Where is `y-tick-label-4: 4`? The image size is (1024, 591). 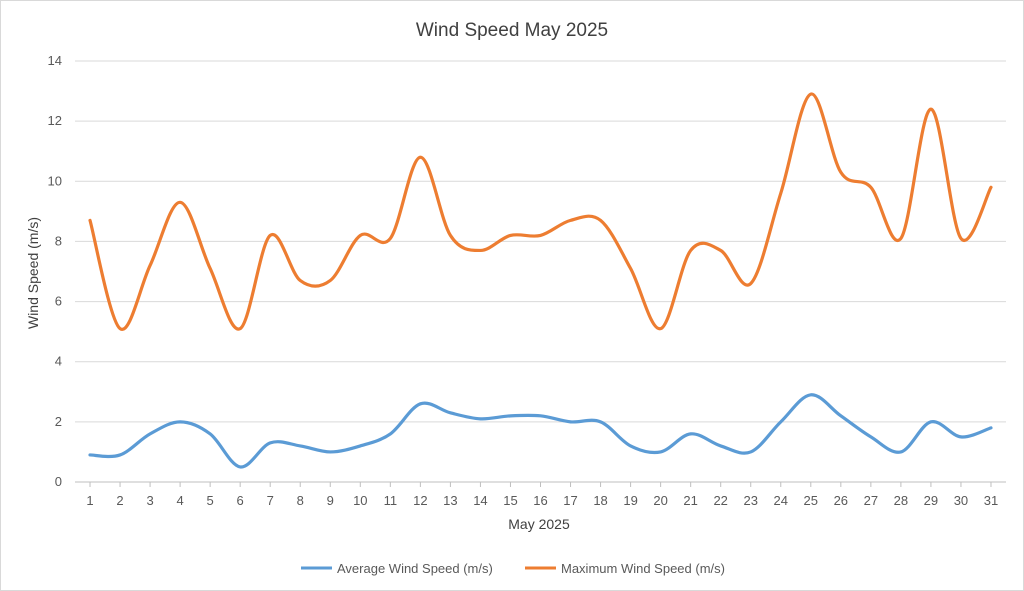 y-tick-label-4: 4 is located at coordinates (58, 361).